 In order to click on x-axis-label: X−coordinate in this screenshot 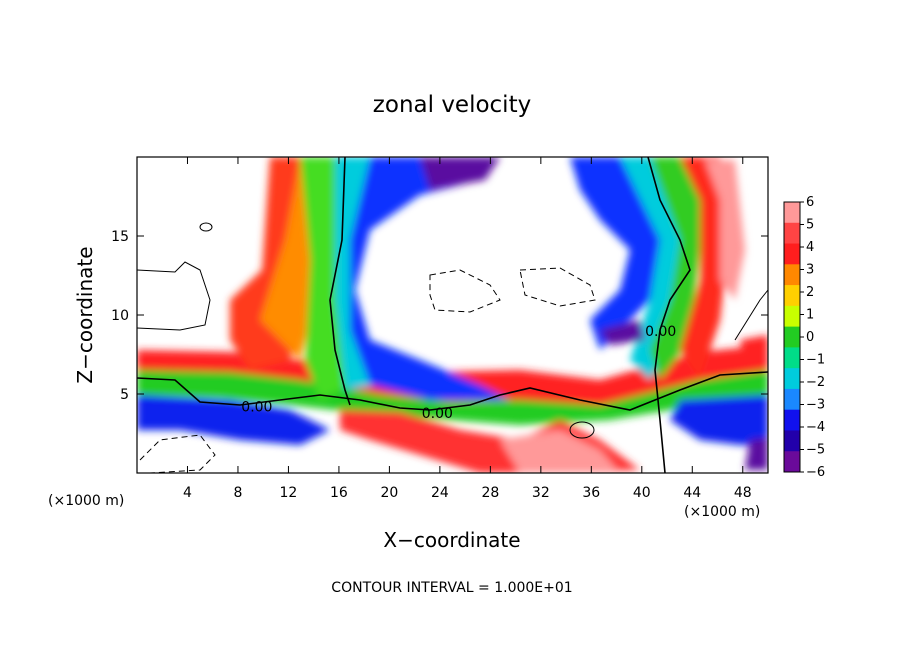, I will do `click(451, 540)`.